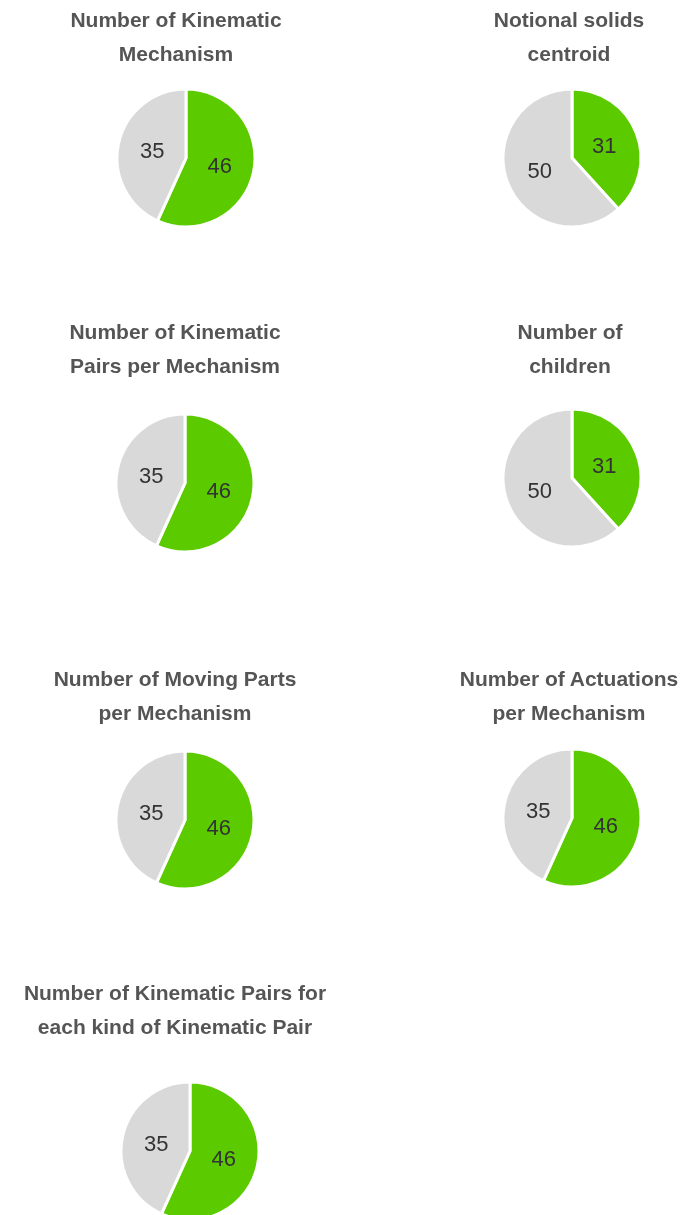 The height and width of the screenshot is (1215, 692). Describe the element at coordinates (175, 349) in the screenshot. I see `chart-title: Number of Kinematic Pairs per Mechanism` at that location.